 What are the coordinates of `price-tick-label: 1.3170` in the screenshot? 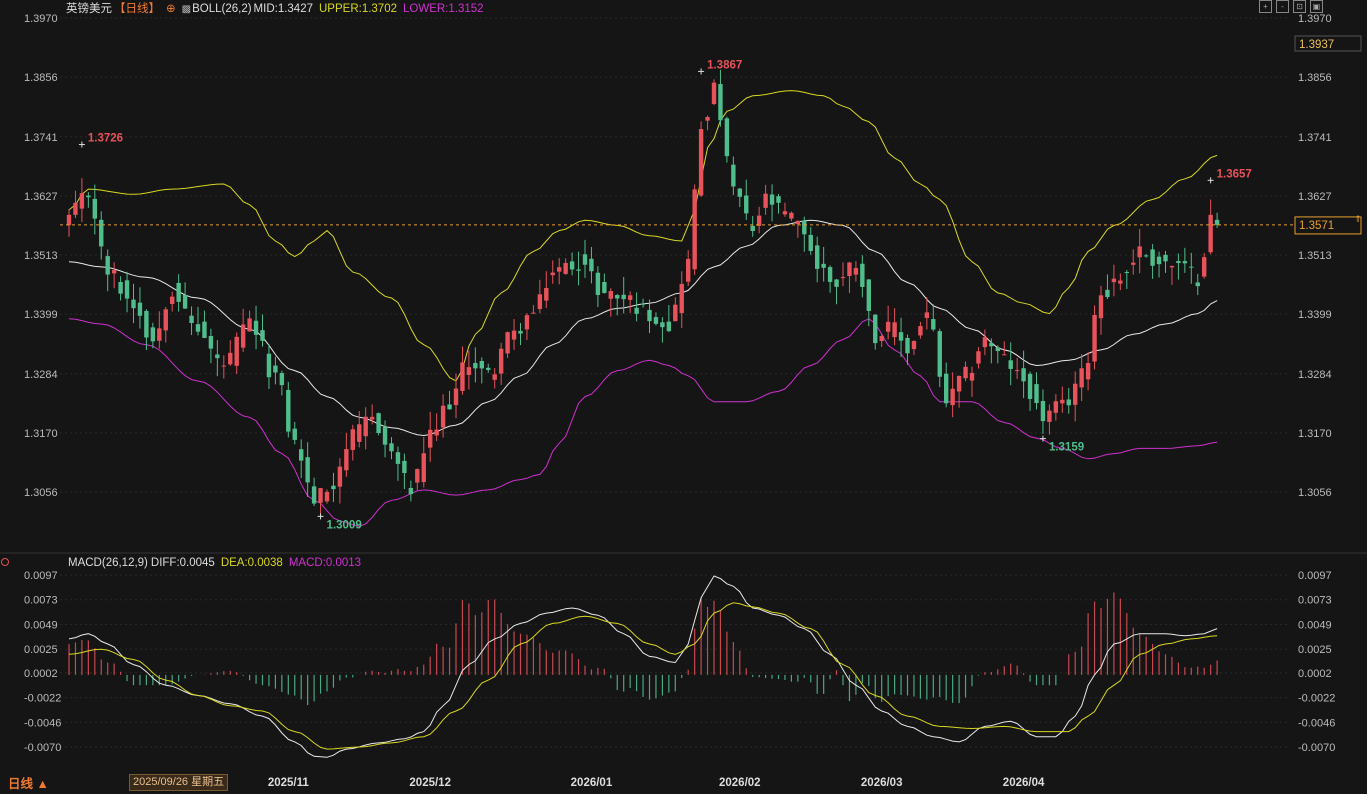 It's located at (1315, 434).